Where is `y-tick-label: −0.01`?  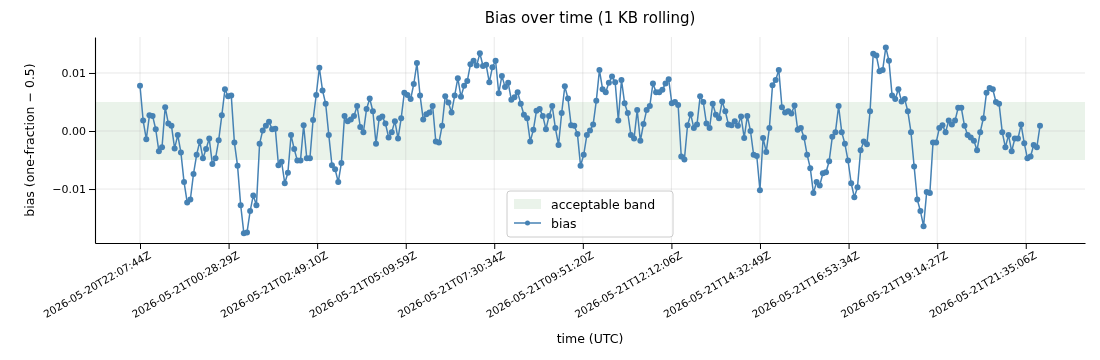 y-tick-label: −0.01 is located at coordinates (69, 190).